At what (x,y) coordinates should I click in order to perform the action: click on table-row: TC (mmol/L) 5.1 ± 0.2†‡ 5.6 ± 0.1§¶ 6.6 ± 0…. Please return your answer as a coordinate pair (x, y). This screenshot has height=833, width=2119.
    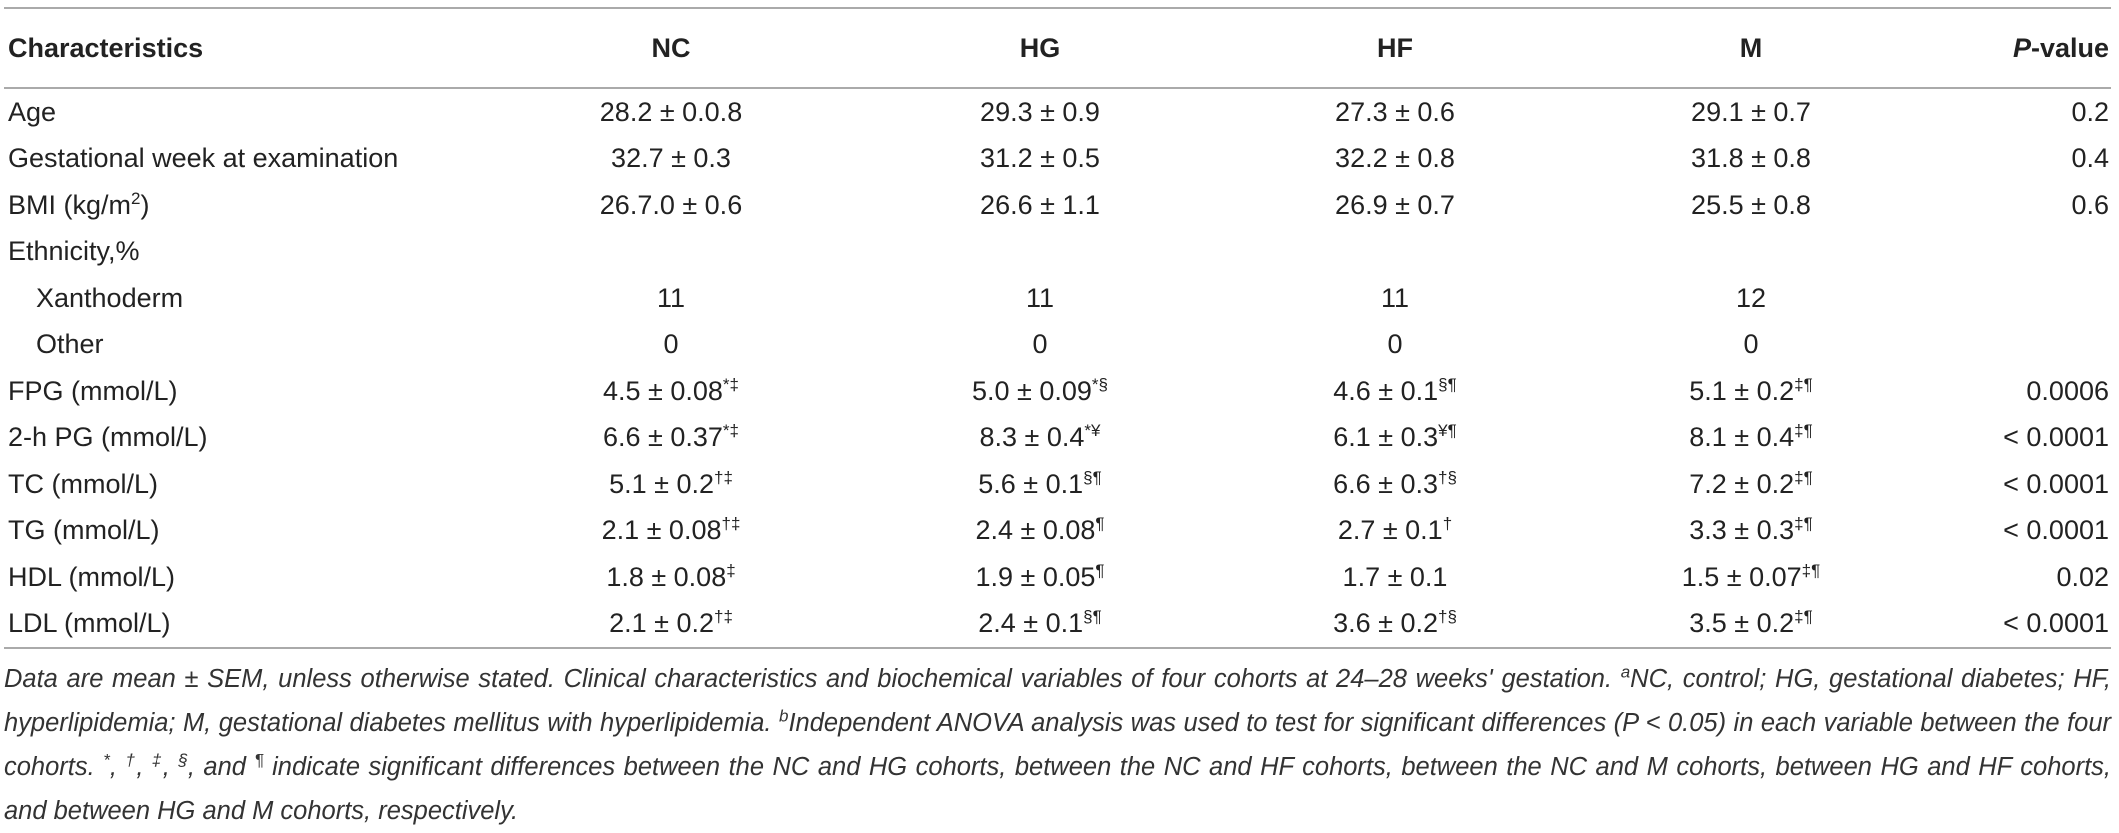
    Looking at the image, I should click on (1057, 484).